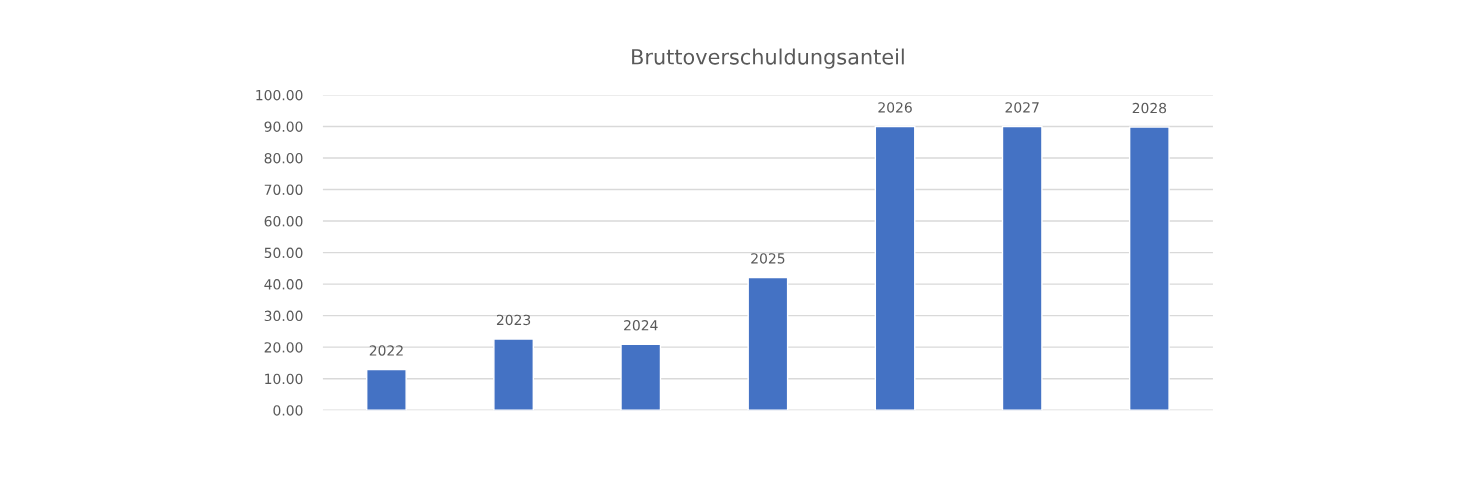 The height and width of the screenshot is (477, 1481). Describe the element at coordinates (283, 189) in the screenshot. I see `y-tick-label: 70.00` at that location.